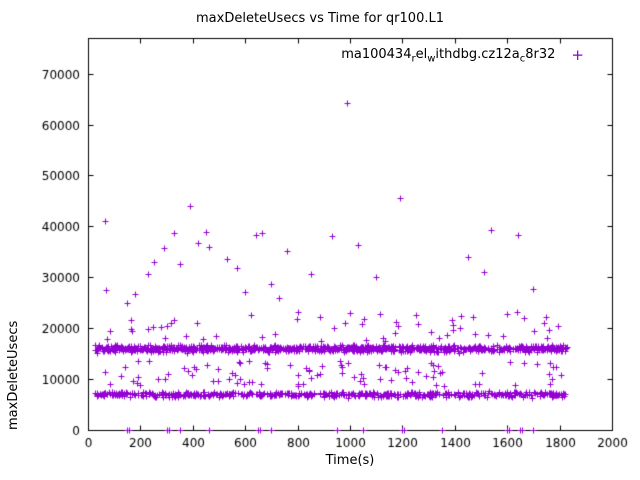  I want to click on legend: ma100434relwithdbg.cz12ac8r32 +, so click(462, 56).